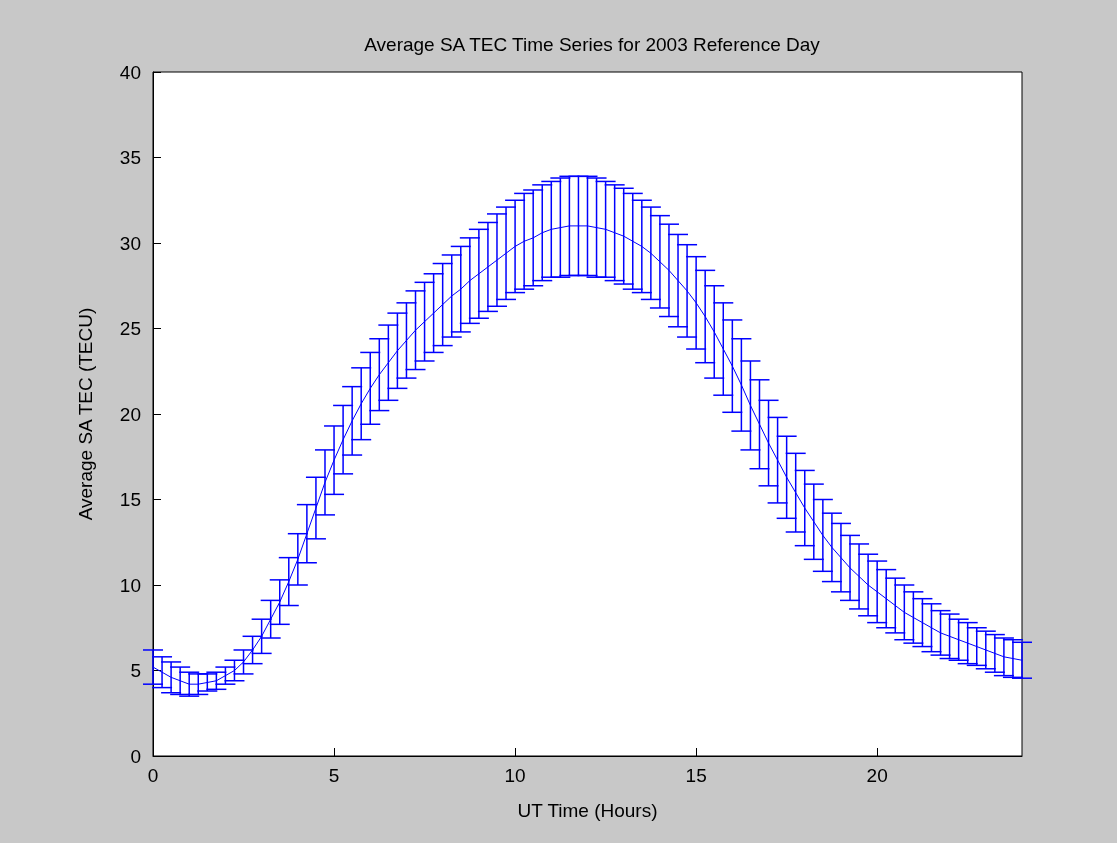  Describe the element at coordinates (592, 44) in the screenshot. I see `chart-title: Average SA TEC Time Series for 2003 Reference Day` at that location.